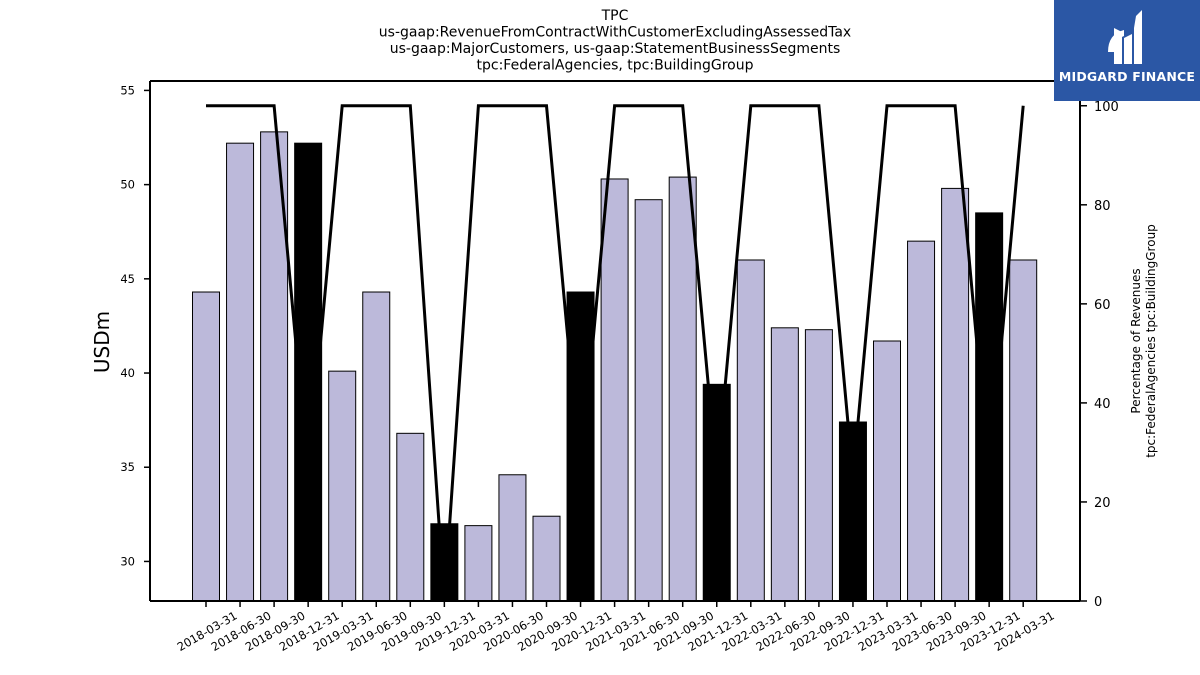 The width and height of the screenshot is (1200, 675). What do you see at coordinates (127, 561) in the screenshot?
I see `y-tick-label: 30` at bounding box center [127, 561].